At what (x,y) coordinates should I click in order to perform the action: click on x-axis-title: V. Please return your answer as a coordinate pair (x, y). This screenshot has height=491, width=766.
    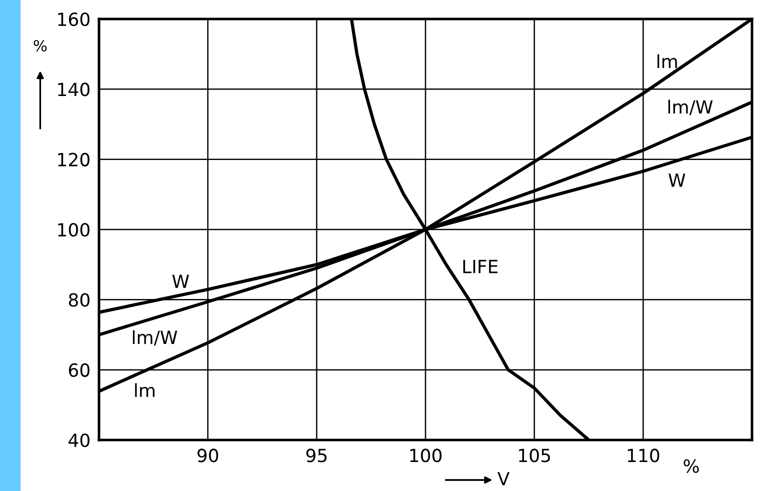
    Looking at the image, I should click on (503, 479).